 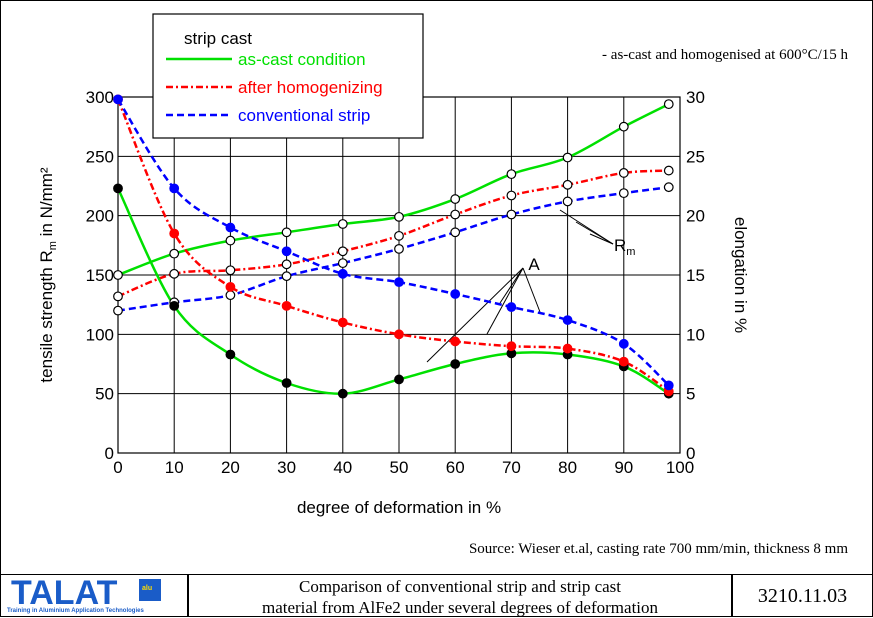 What do you see at coordinates (740, 275) in the screenshot?
I see `y2-axis-title: elongation in %` at bounding box center [740, 275].